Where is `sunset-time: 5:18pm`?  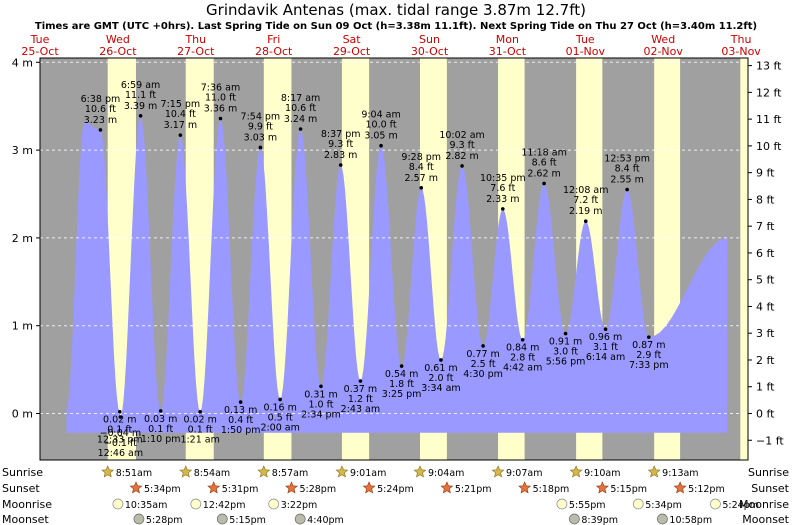 sunset-time: 5:18pm is located at coordinates (551, 489).